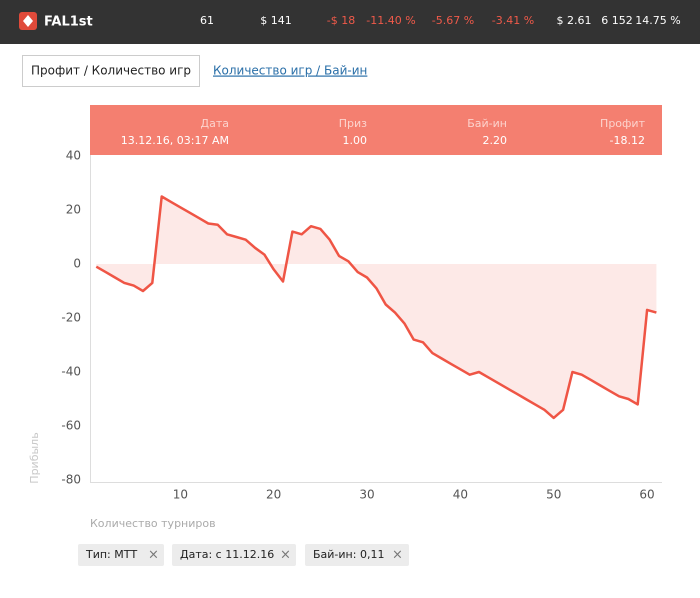  What do you see at coordinates (207, 20) in the screenshot?
I see `stat: 61` at bounding box center [207, 20].